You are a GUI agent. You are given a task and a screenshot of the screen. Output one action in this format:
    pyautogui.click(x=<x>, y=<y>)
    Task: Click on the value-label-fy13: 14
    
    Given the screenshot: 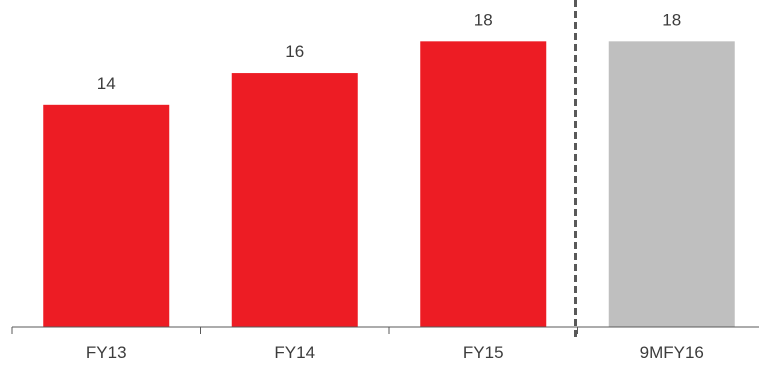 What is the action you would take?
    pyautogui.click(x=106, y=83)
    